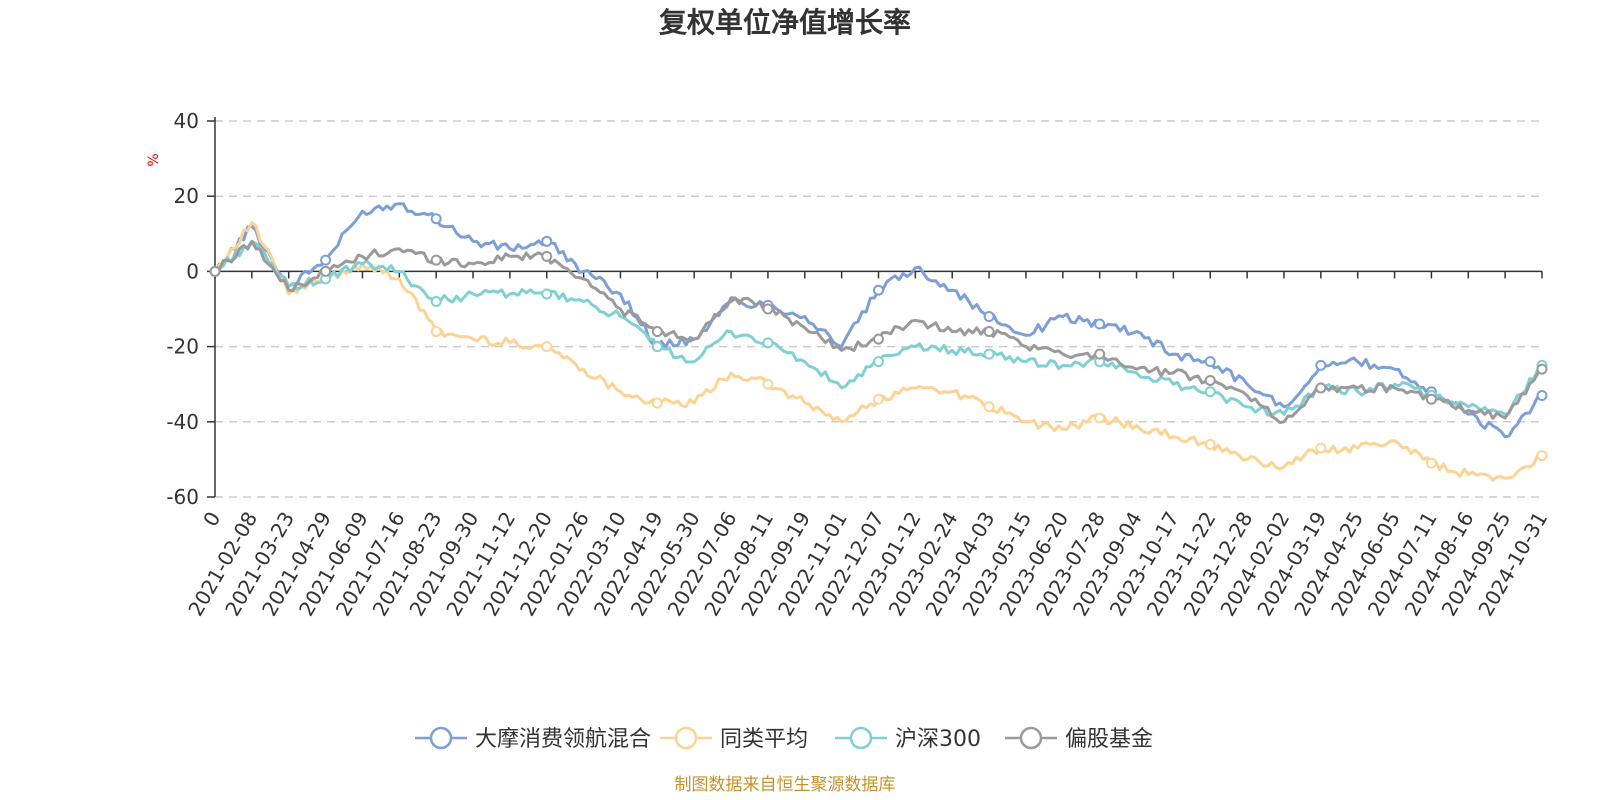  Describe the element at coordinates (182, 497) in the screenshot. I see `y-tick-label: -60` at that location.